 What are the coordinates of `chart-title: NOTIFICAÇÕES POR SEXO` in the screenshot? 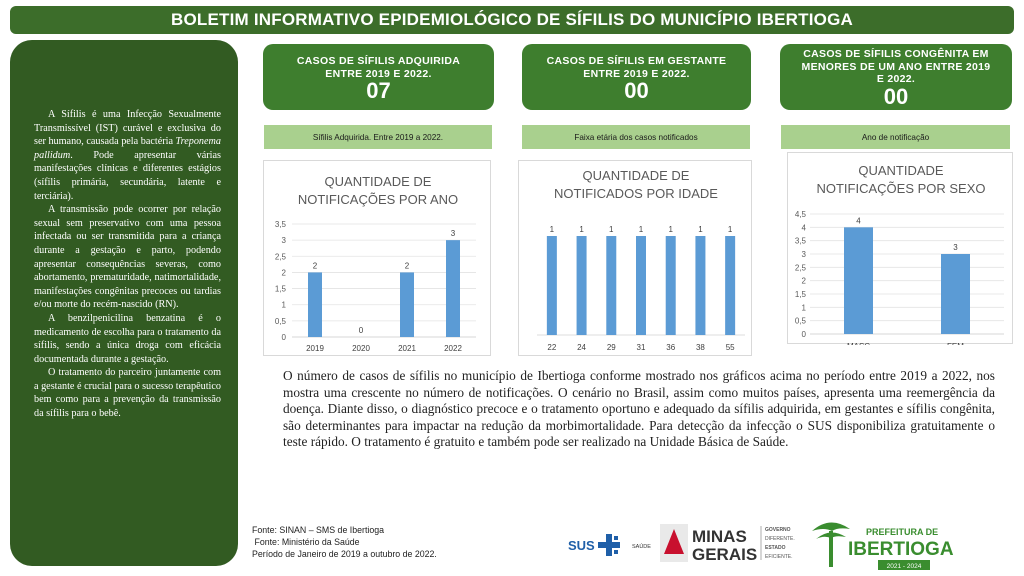 It's located at (900, 188).